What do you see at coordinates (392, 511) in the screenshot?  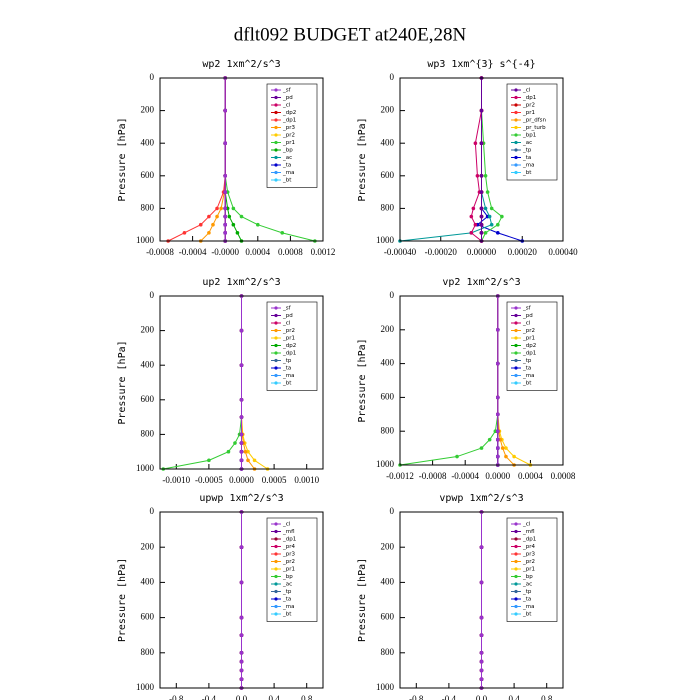 I see `y-tick-label: 0` at bounding box center [392, 511].